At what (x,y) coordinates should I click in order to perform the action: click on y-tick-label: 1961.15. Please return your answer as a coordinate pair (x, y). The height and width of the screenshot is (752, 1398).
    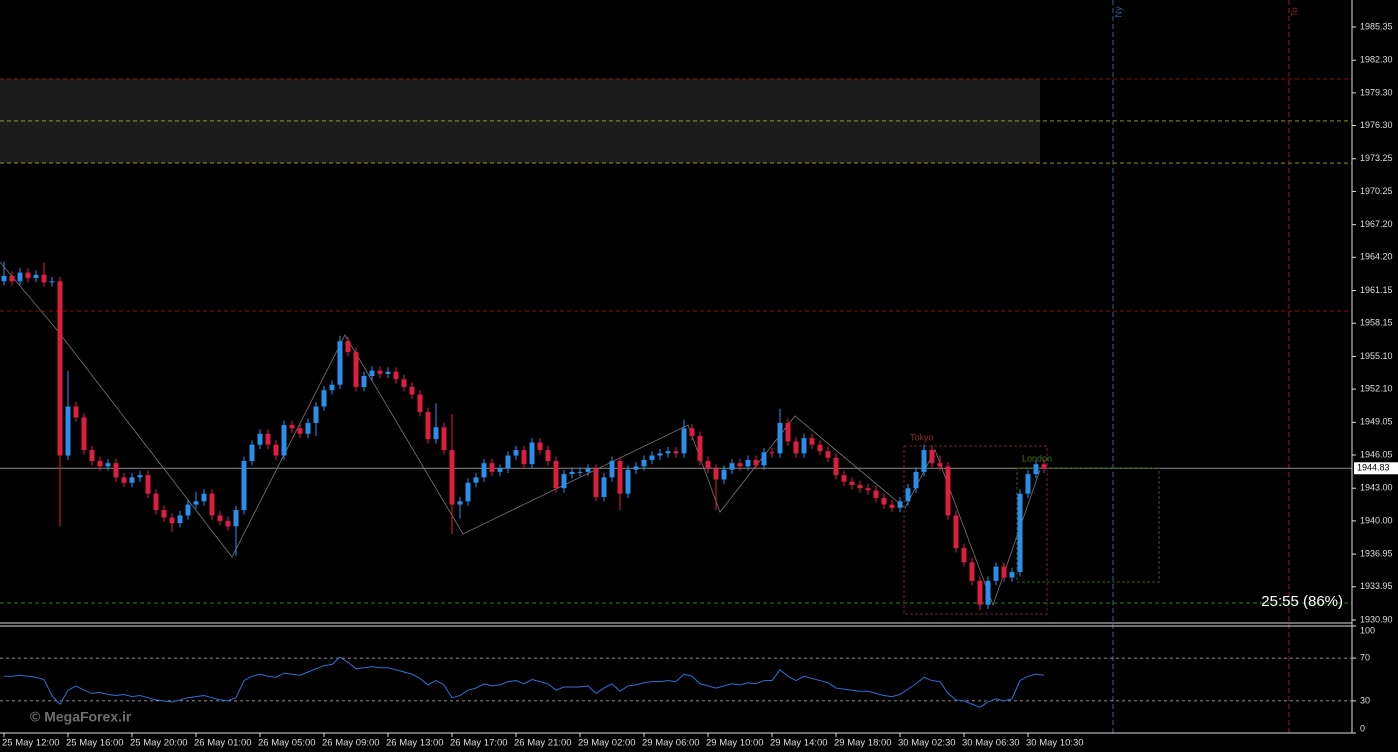
    Looking at the image, I should click on (1376, 290).